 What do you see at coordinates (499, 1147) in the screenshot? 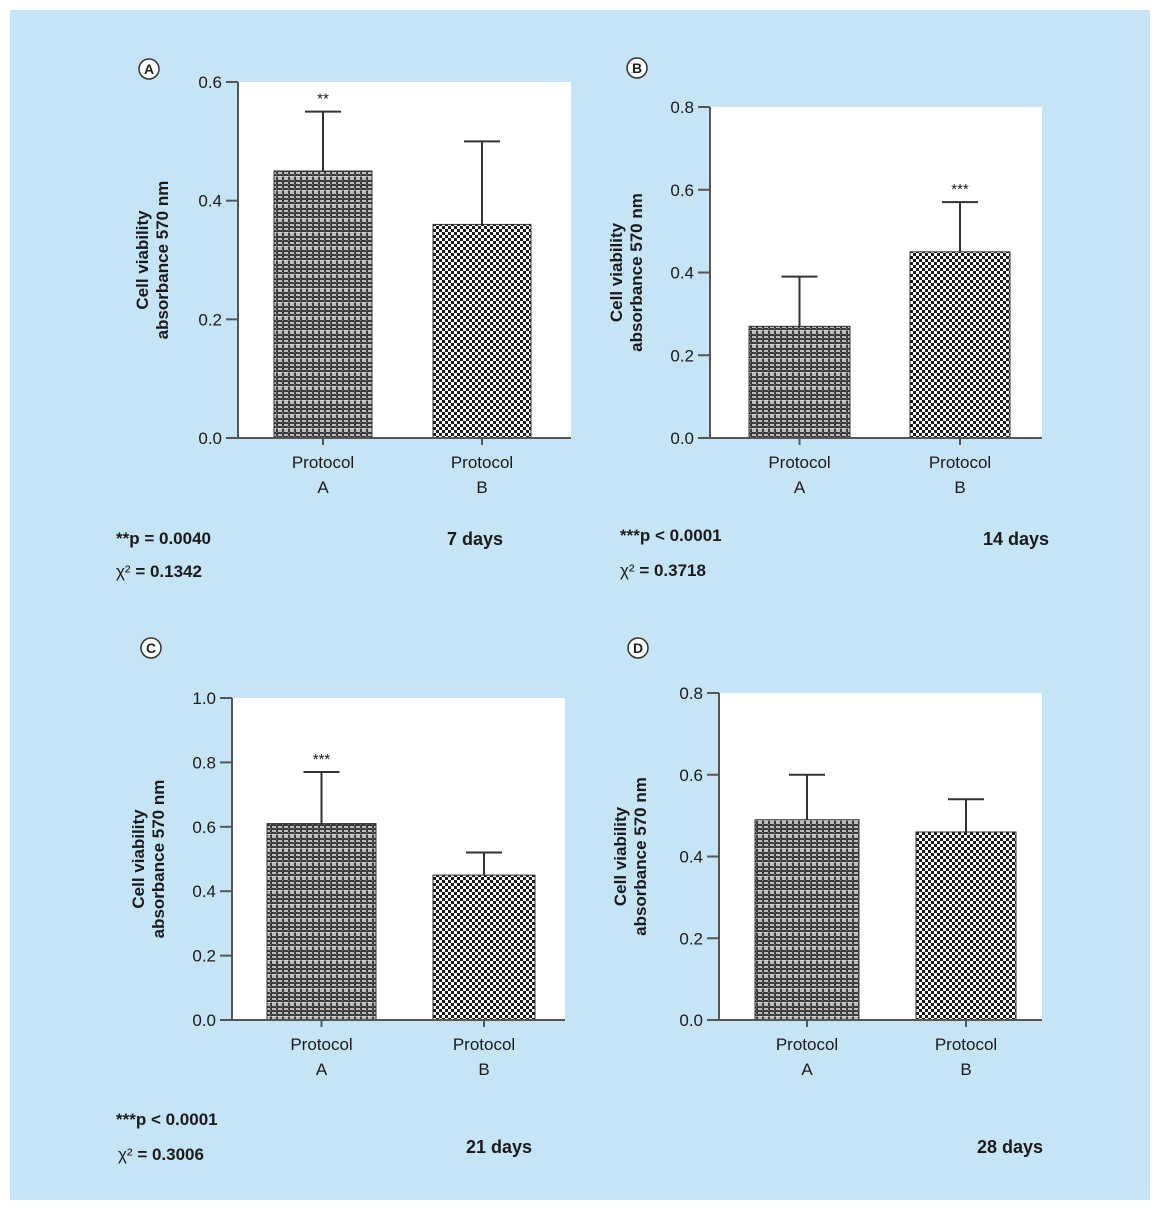
I see `duration-label: 21 days` at bounding box center [499, 1147].